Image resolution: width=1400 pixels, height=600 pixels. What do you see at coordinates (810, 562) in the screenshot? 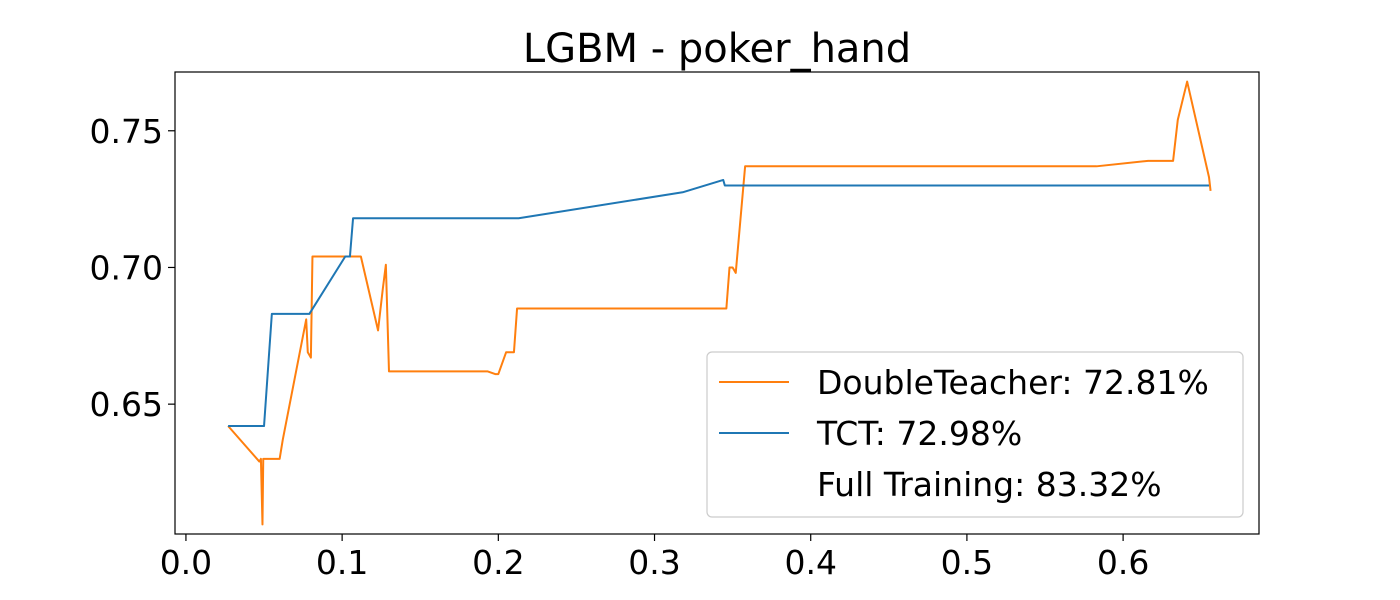
I see `x-tick-label: 0.4` at bounding box center [810, 562].